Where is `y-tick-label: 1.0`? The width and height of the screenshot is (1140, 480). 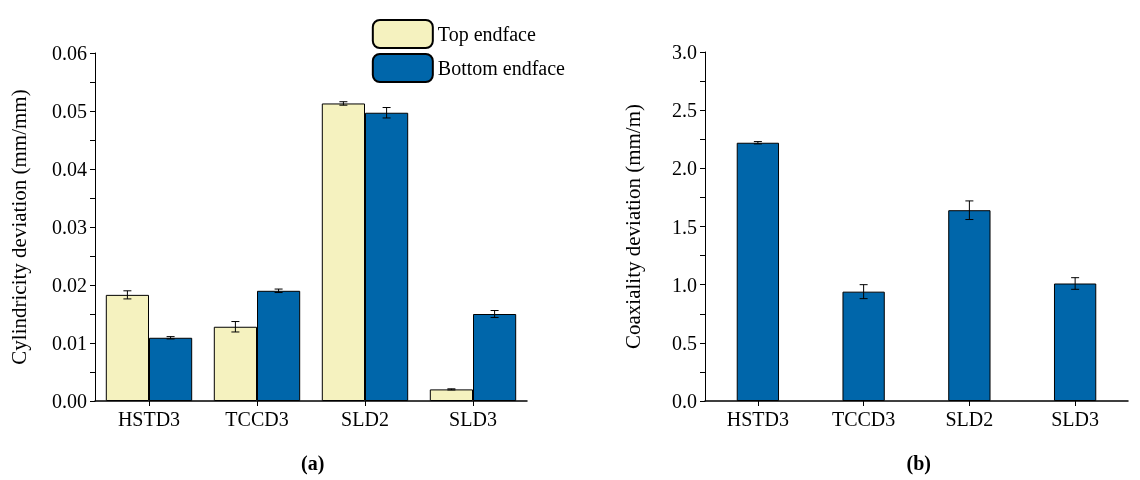
y-tick-label: 1.0 is located at coordinates (684, 284).